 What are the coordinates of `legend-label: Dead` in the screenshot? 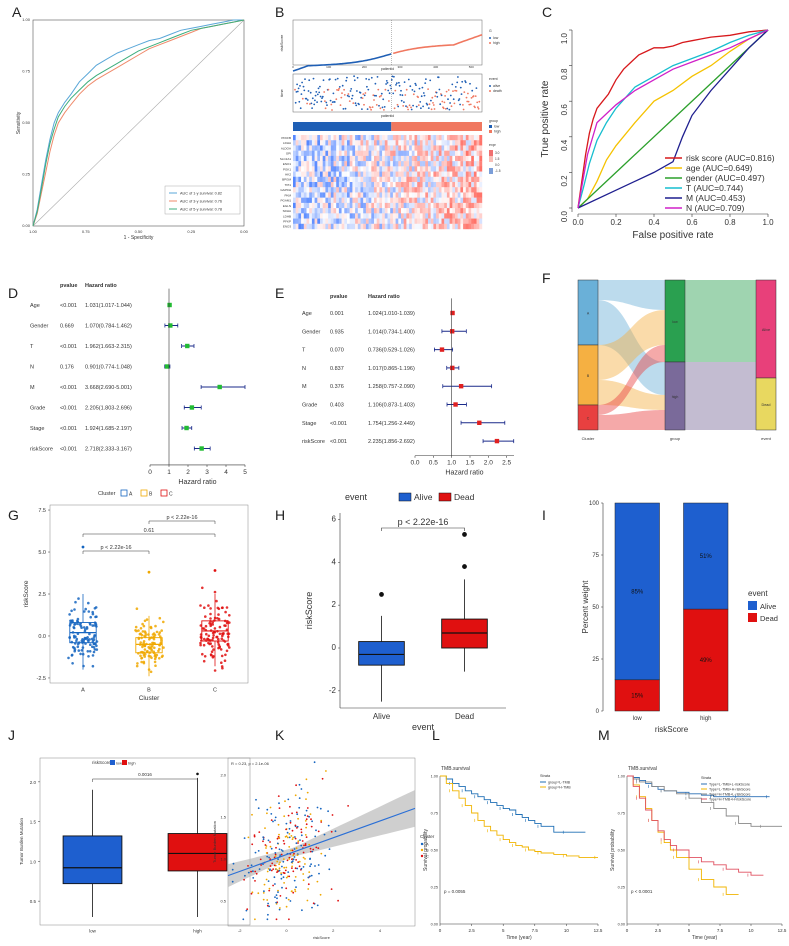 It's located at (464, 497).